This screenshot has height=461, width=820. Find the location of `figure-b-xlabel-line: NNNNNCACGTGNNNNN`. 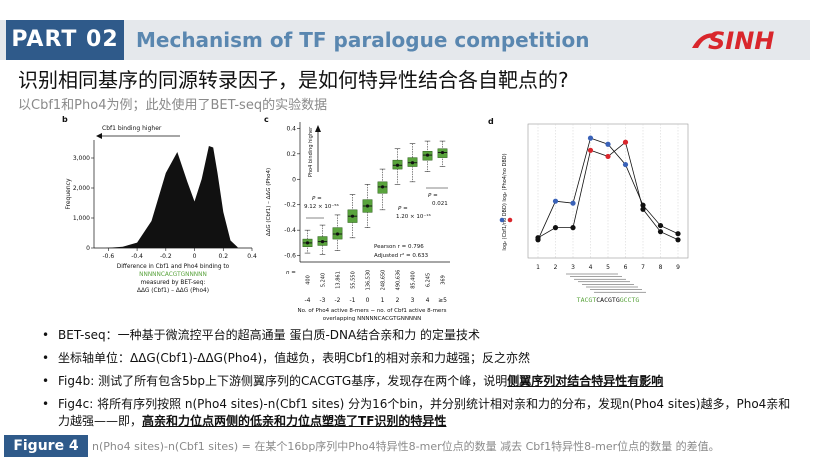

figure-b-xlabel-line: NNNNNCACGTGNNNNN is located at coordinates (173, 275).